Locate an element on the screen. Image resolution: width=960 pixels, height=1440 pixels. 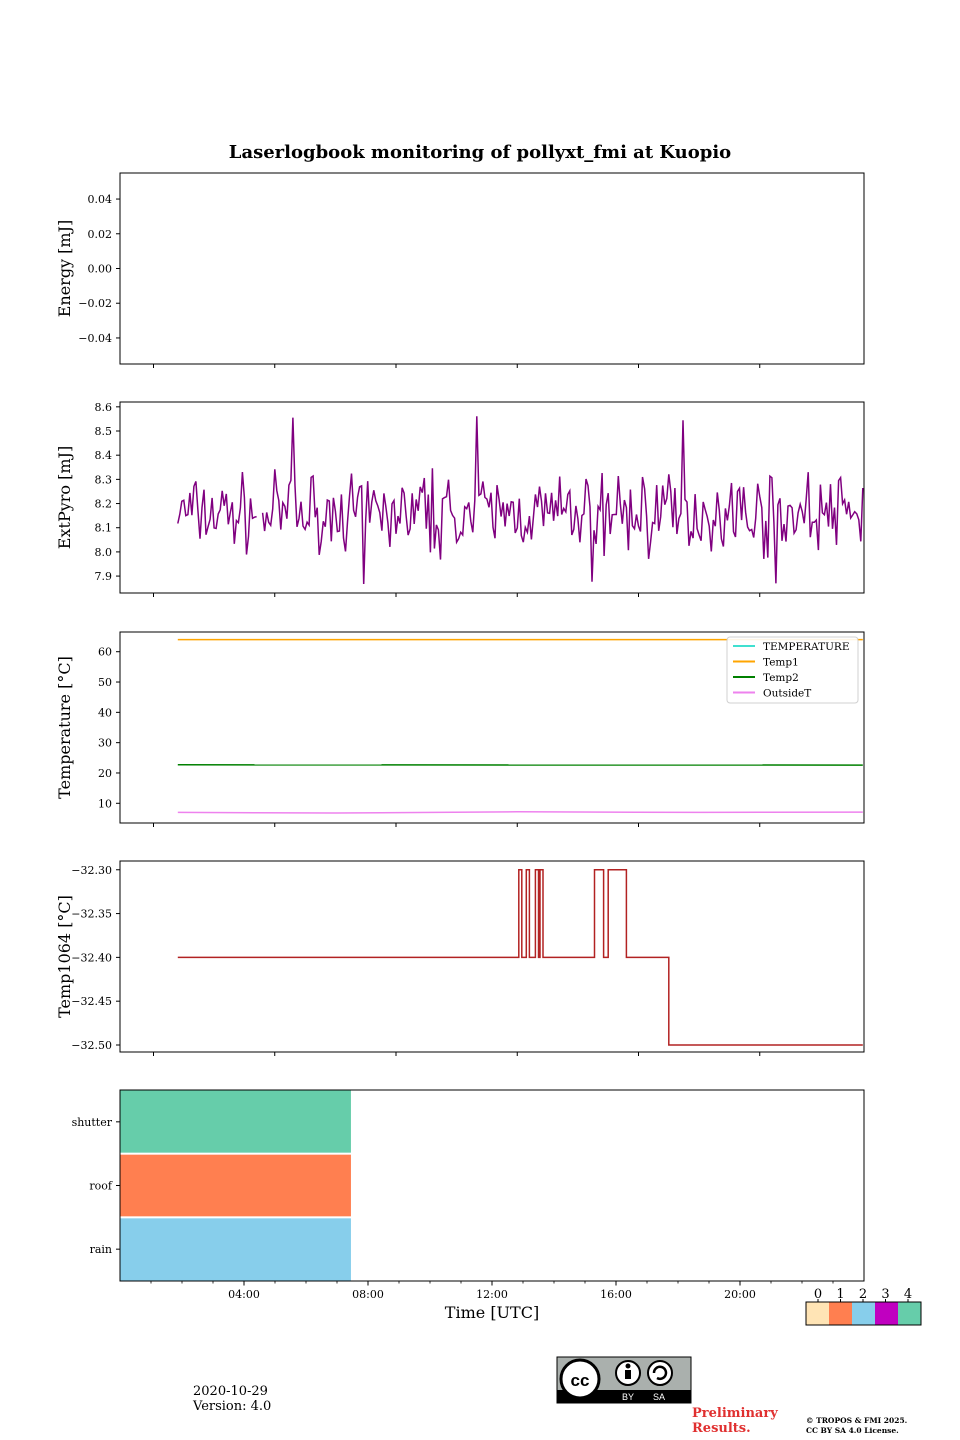
colorbar-label: 1 is located at coordinates (840, 1294).